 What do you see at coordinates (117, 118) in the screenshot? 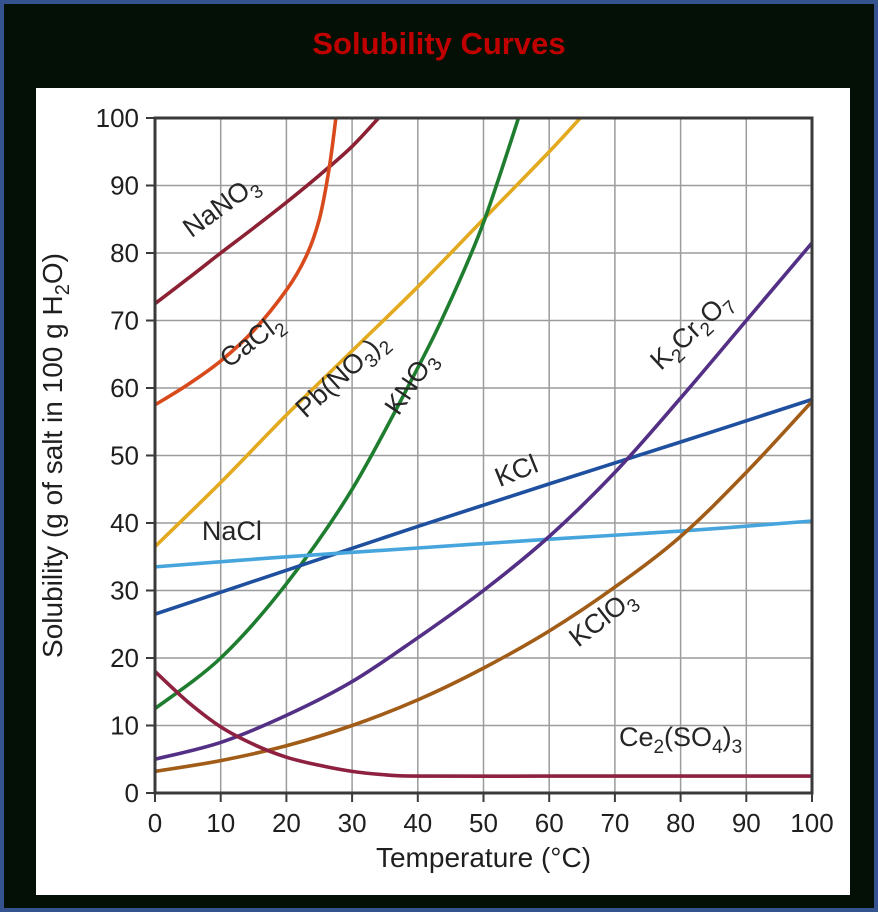
I see `y-tick-label: 100` at bounding box center [117, 118].